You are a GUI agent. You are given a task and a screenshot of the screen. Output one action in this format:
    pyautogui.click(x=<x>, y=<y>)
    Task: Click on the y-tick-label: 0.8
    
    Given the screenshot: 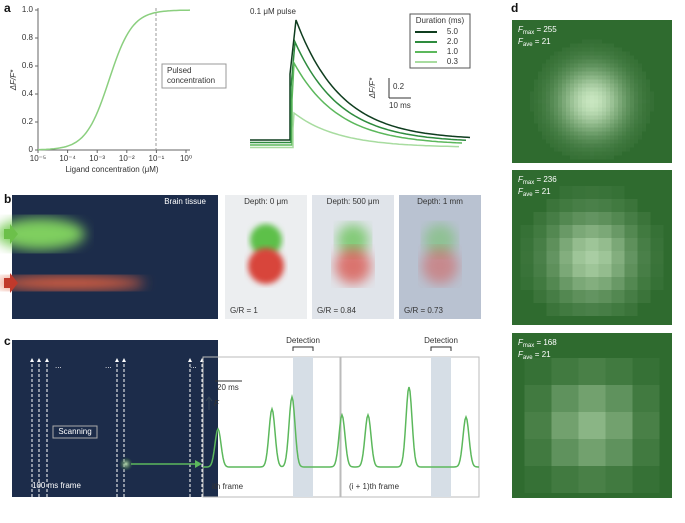 What is the action you would take?
    pyautogui.click(x=28, y=37)
    